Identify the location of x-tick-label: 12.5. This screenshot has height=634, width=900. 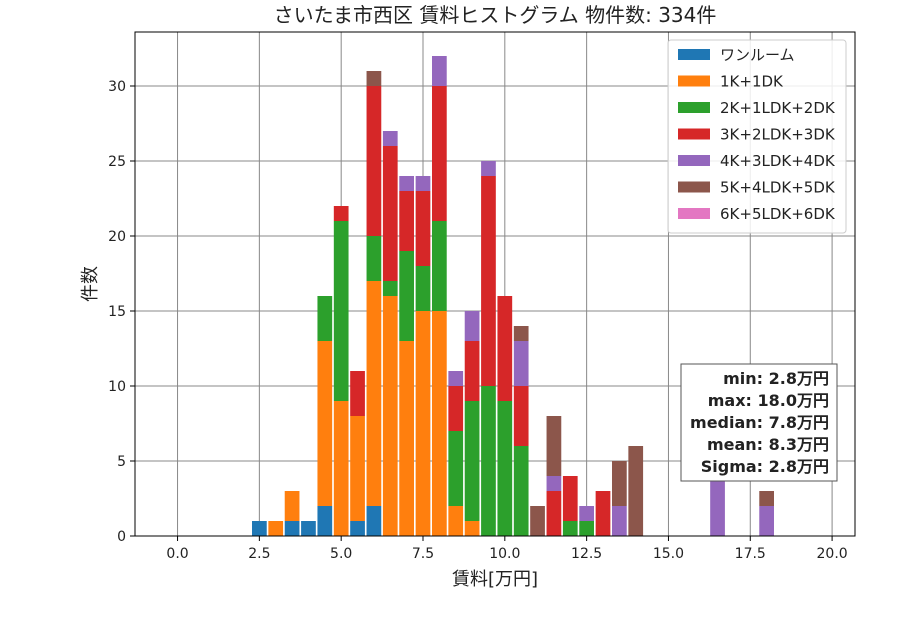
(586, 554).